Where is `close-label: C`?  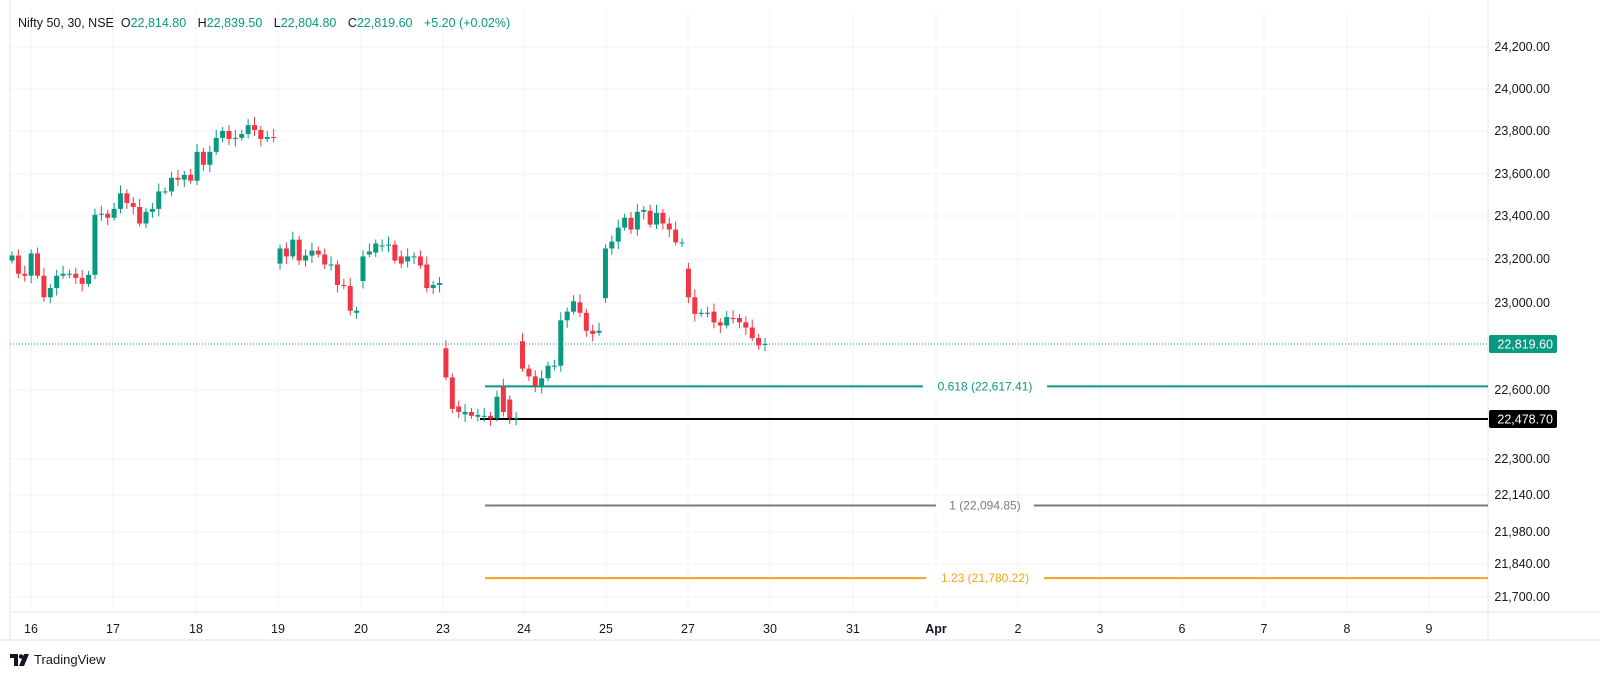
close-label: C is located at coordinates (352, 23).